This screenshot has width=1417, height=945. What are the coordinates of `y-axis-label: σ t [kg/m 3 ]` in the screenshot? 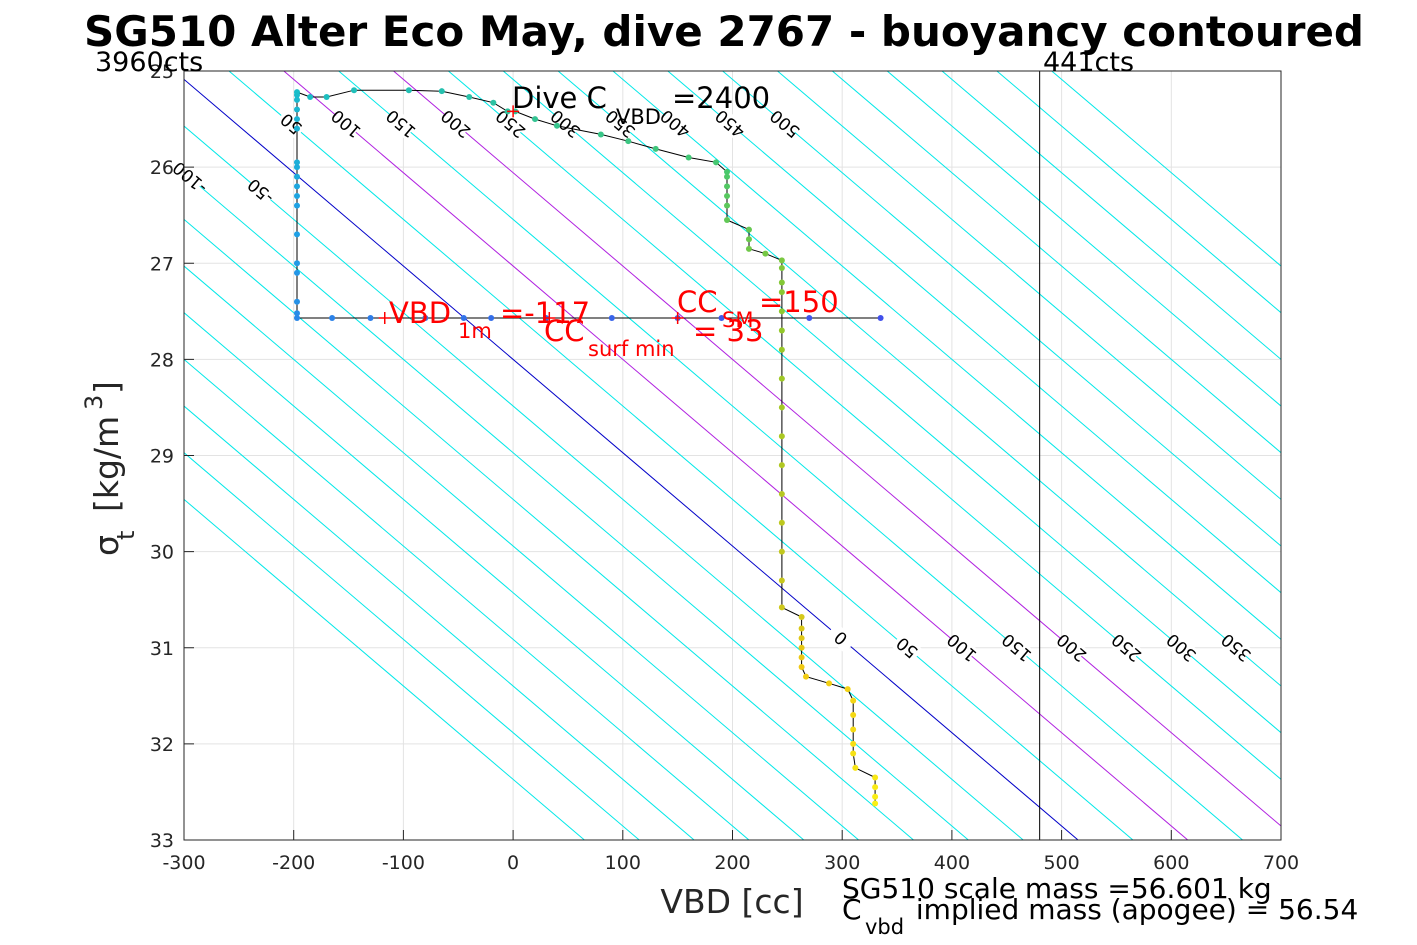 It's located at (110, 468).